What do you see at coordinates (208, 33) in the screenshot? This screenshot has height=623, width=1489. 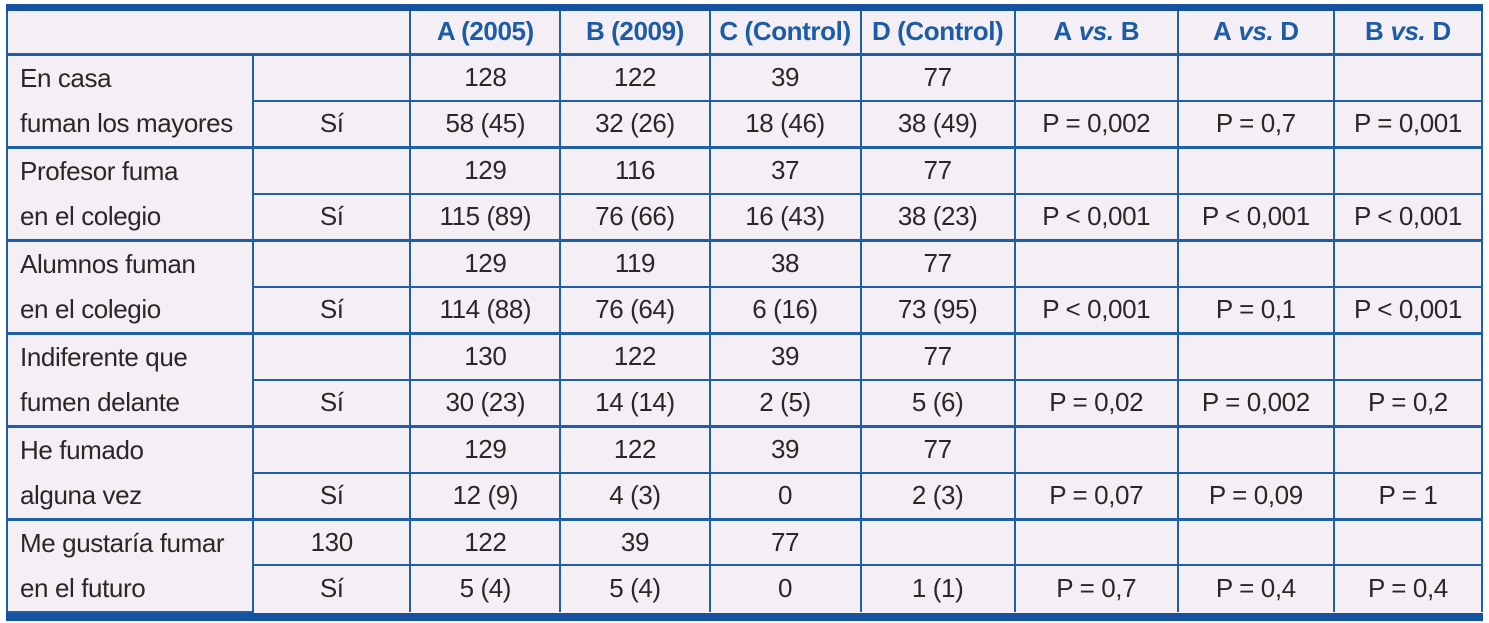 I see `header-empty-cell` at bounding box center [208, 33].